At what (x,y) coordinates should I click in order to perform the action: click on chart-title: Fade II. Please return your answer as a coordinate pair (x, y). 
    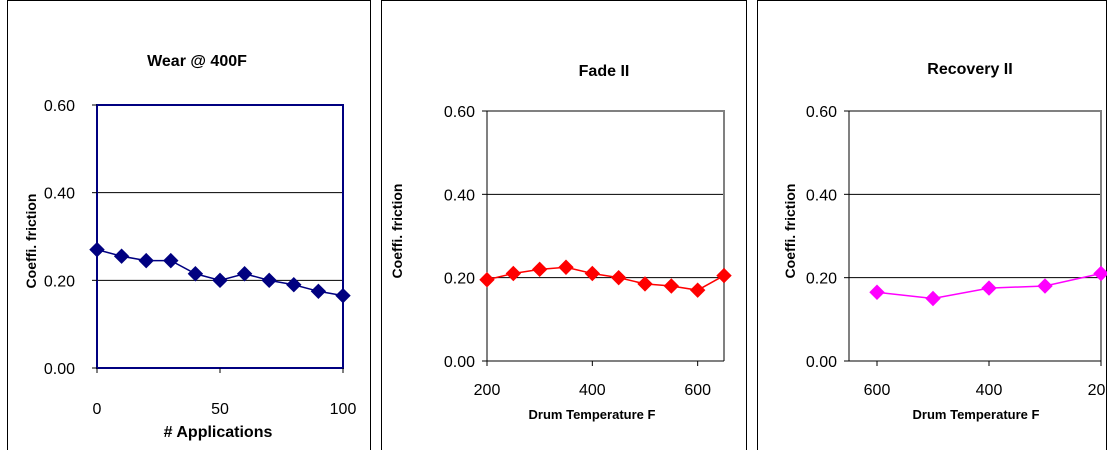
    Looking at the image, I should click on (604, 71).